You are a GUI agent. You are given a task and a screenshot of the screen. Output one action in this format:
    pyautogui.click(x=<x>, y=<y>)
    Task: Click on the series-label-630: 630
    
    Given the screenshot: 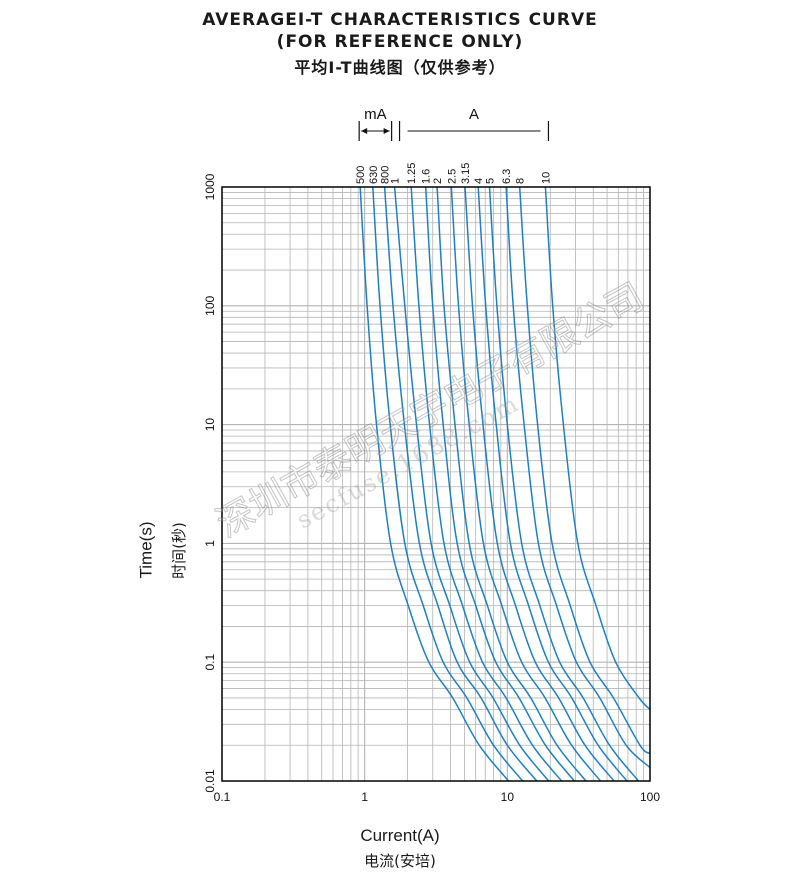 What is the action you would take?
    pyautogui.click(x=374, y=175)
    